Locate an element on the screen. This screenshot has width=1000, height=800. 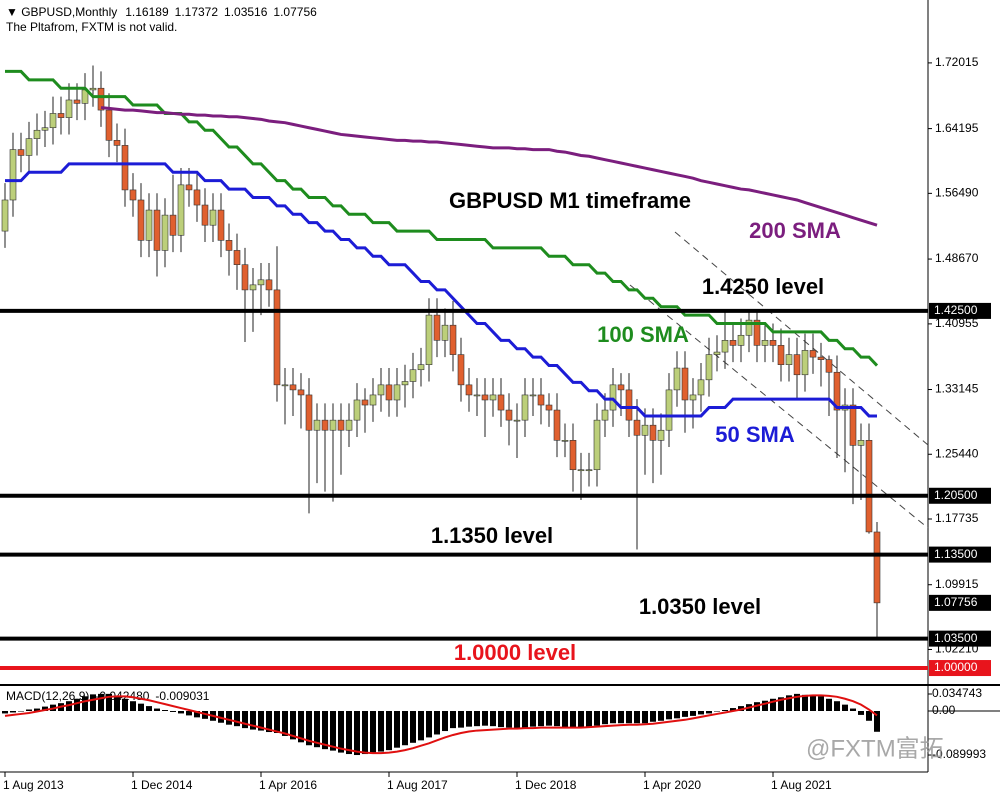
y-tick-label: 1.64195 is located at coordinates (957, 128).